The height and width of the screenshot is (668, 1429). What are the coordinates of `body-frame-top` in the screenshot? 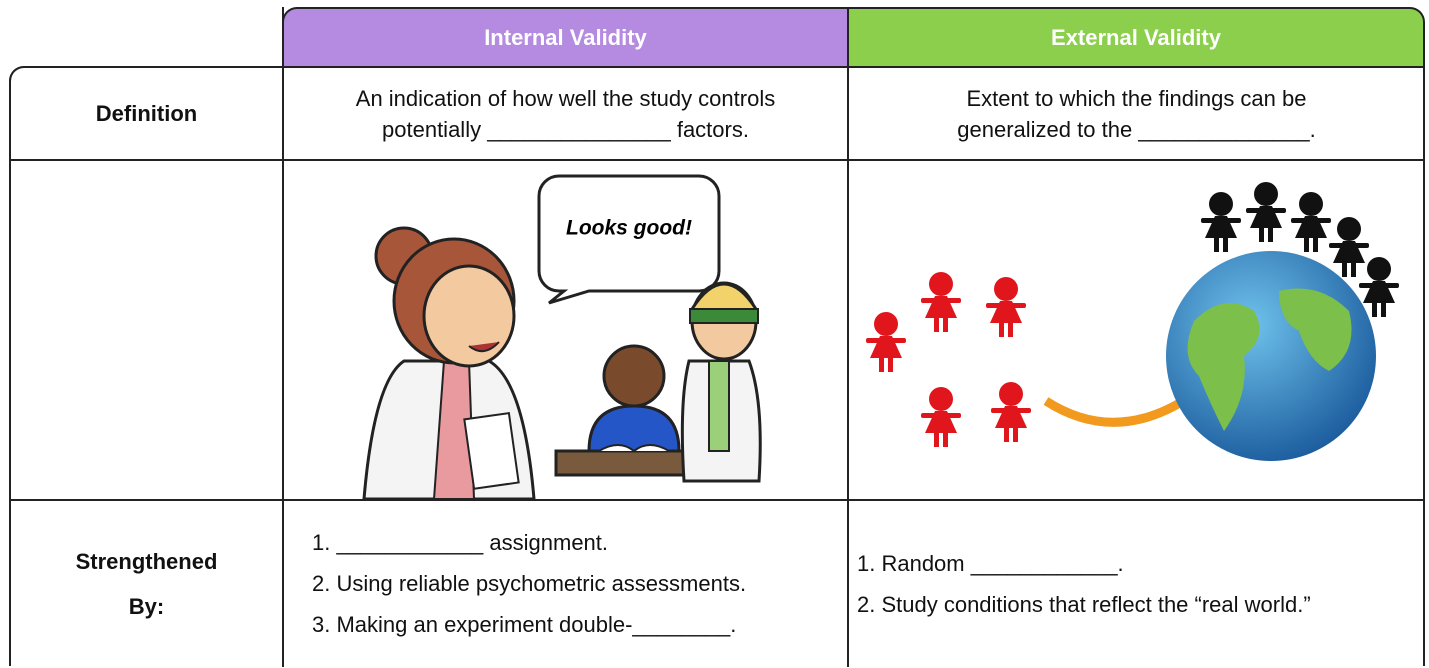 It's located at (154, 81).